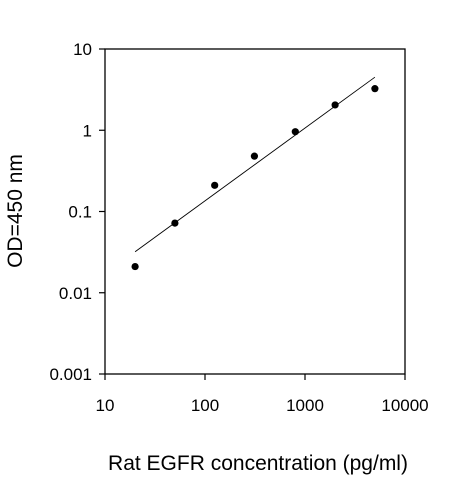 This screenshot has height=485, width=463. What do you see at coordinates (305, 405) in the screenshot?
I see `x-tick-label: 1000` at bounding box center [305, 405].